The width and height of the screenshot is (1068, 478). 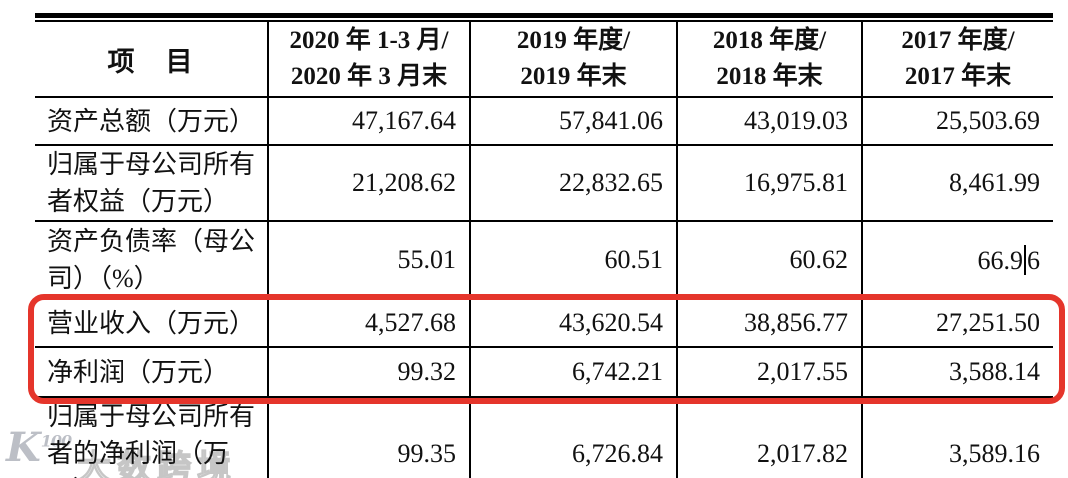 What do you see at coordinates (1025, 259) in the screenshot?
I see `text-cursor` at bounding box center [1025, 259].